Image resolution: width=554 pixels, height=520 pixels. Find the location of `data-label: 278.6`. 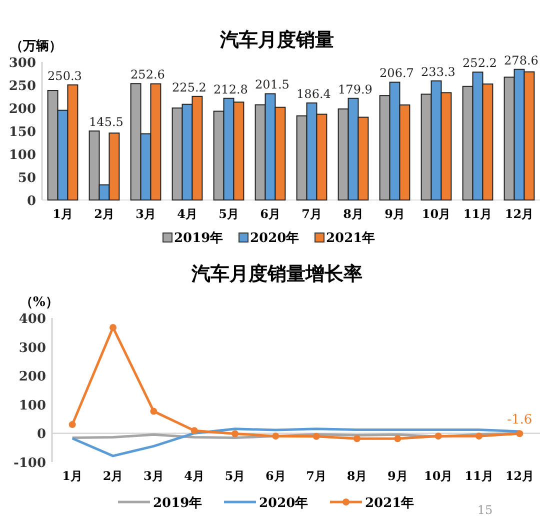

data-label: 278.6 is located at coordinates (521, 60).